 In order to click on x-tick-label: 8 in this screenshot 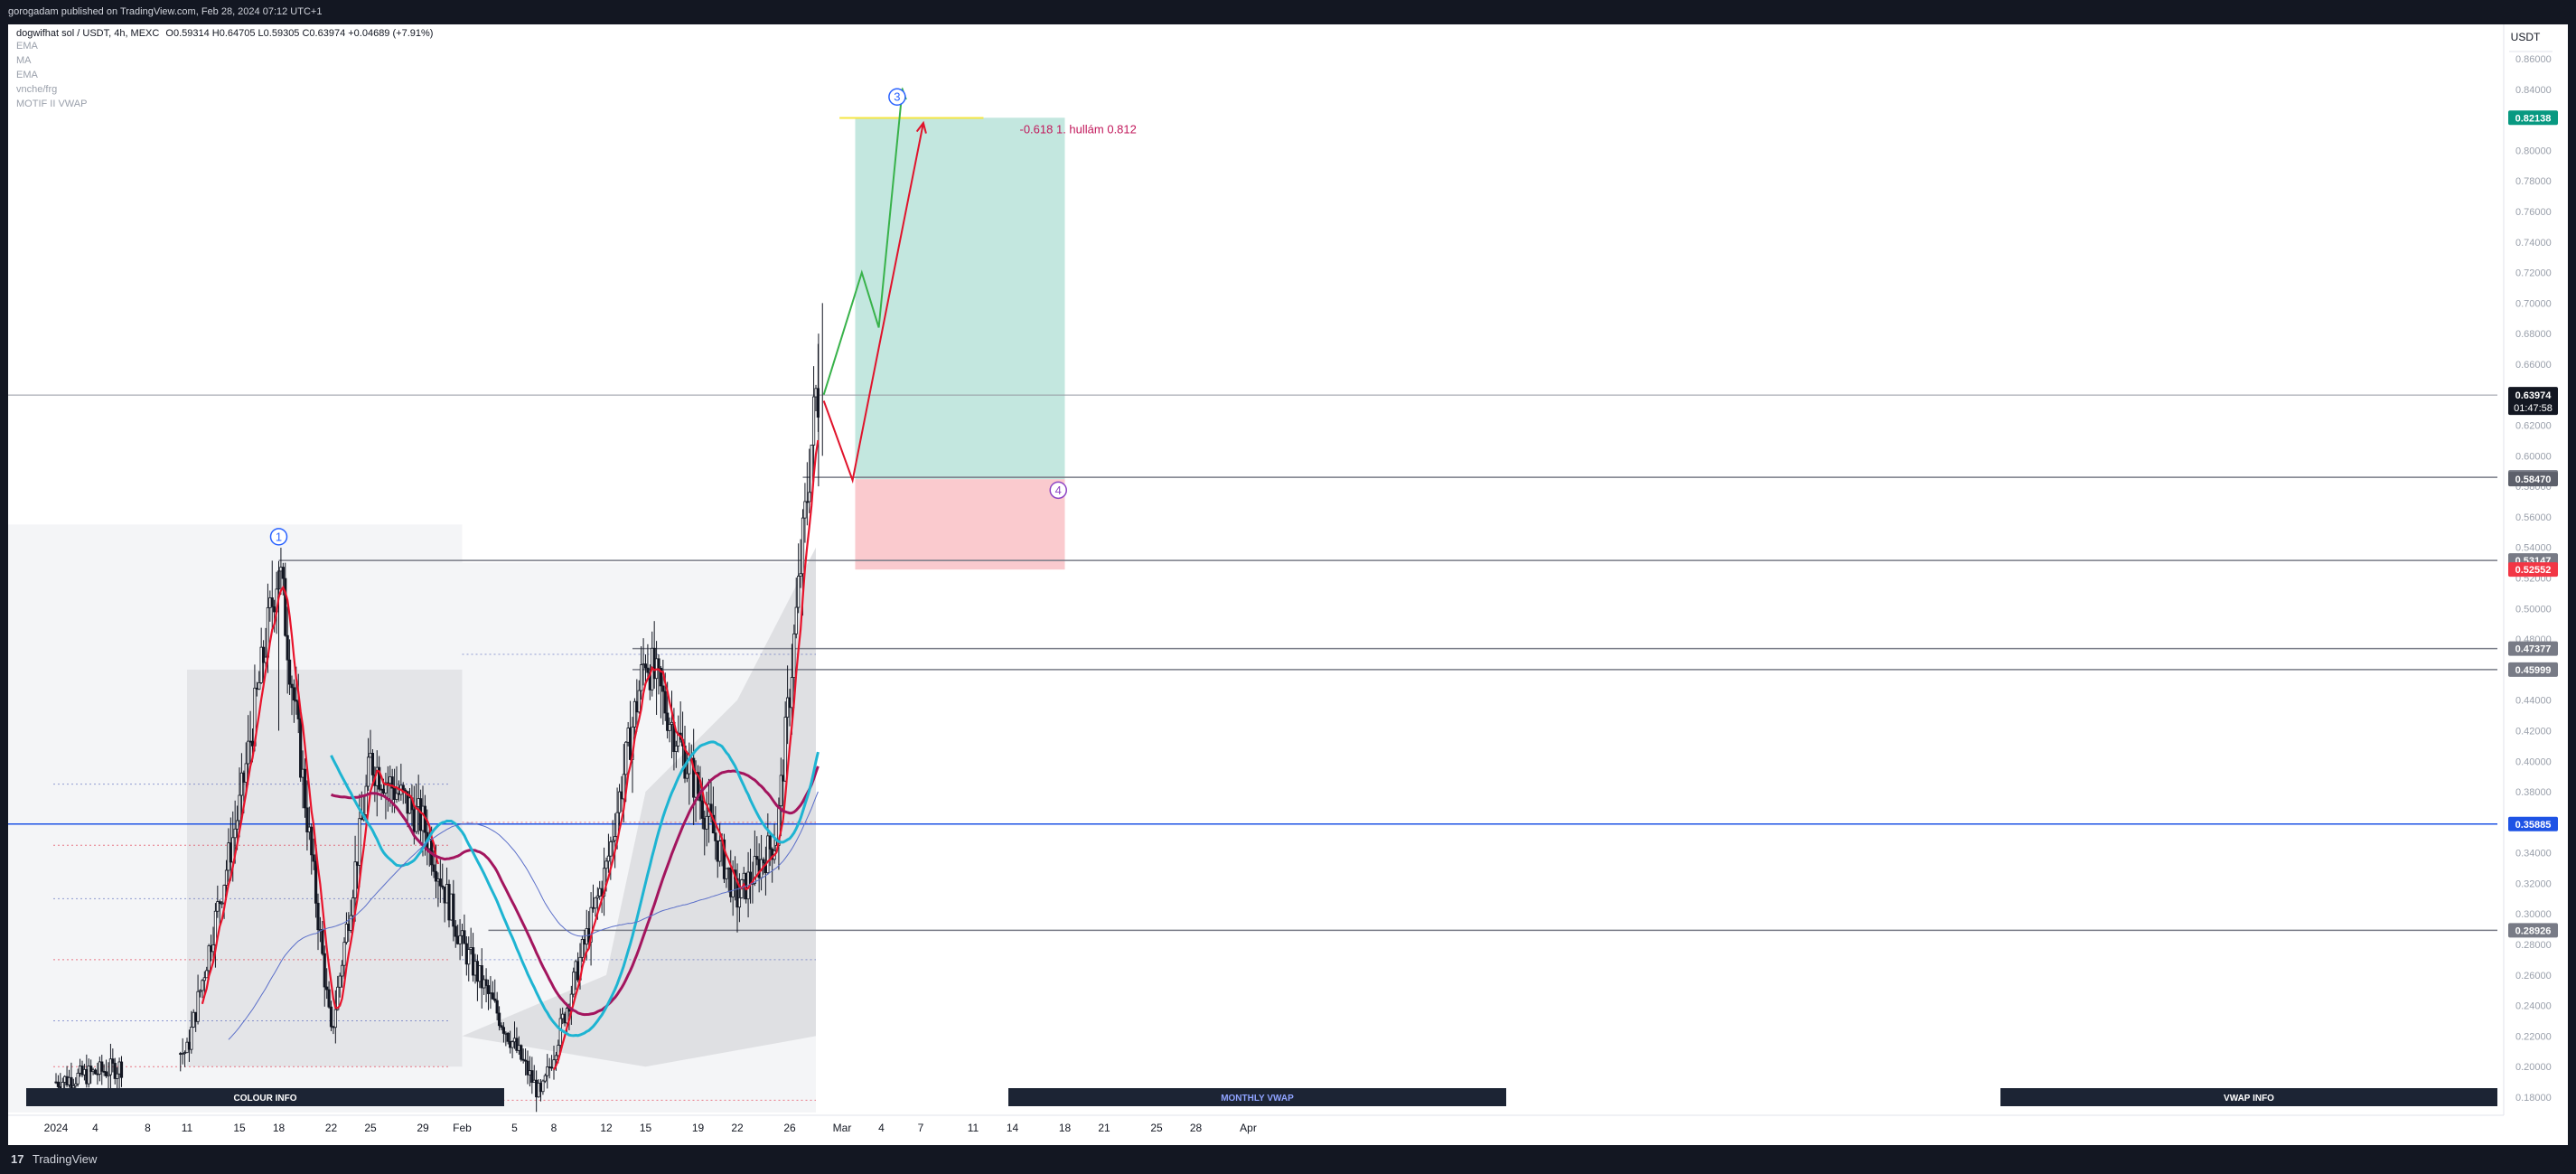, I will do `click(554, 1128)`.